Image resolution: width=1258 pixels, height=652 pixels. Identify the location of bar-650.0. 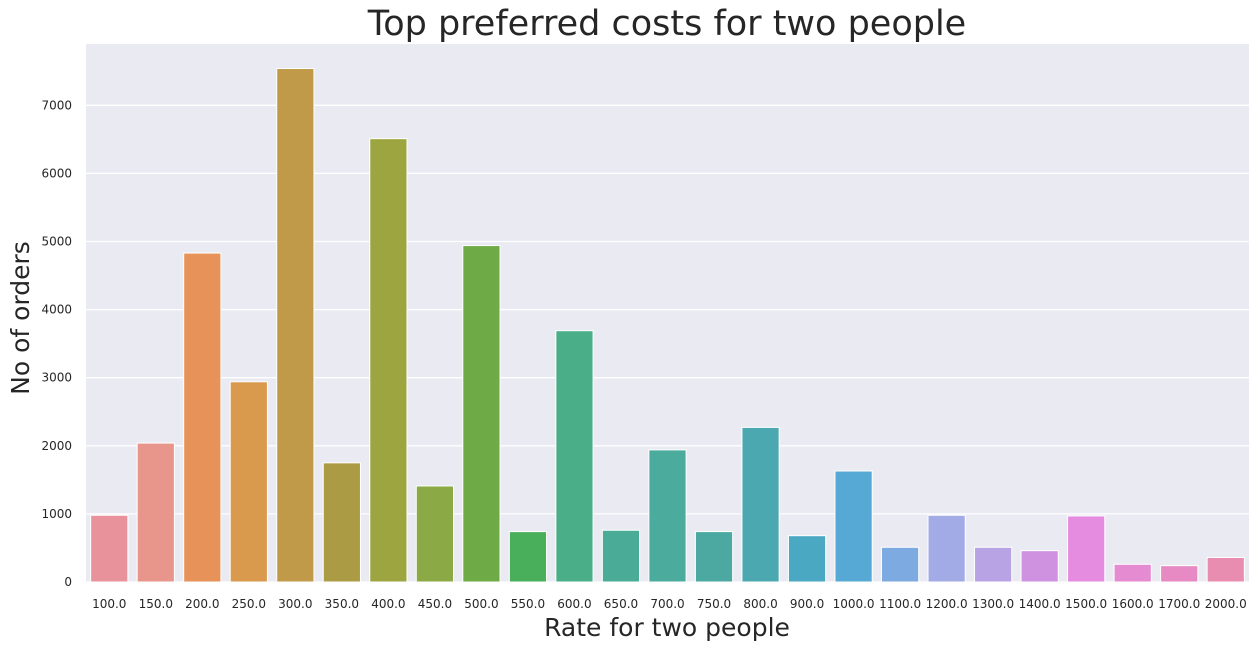
(621, 556).